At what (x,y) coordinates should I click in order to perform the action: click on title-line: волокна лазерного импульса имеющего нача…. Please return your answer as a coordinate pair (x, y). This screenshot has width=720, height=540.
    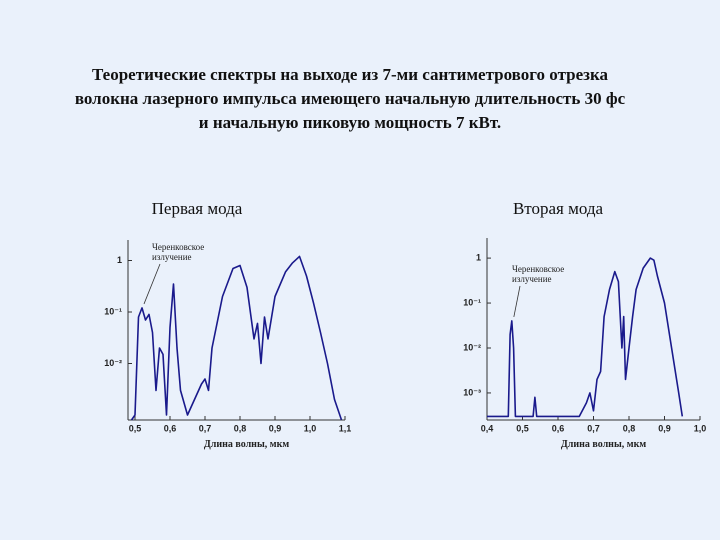
    Looking at the image, I should click on (350, 98).